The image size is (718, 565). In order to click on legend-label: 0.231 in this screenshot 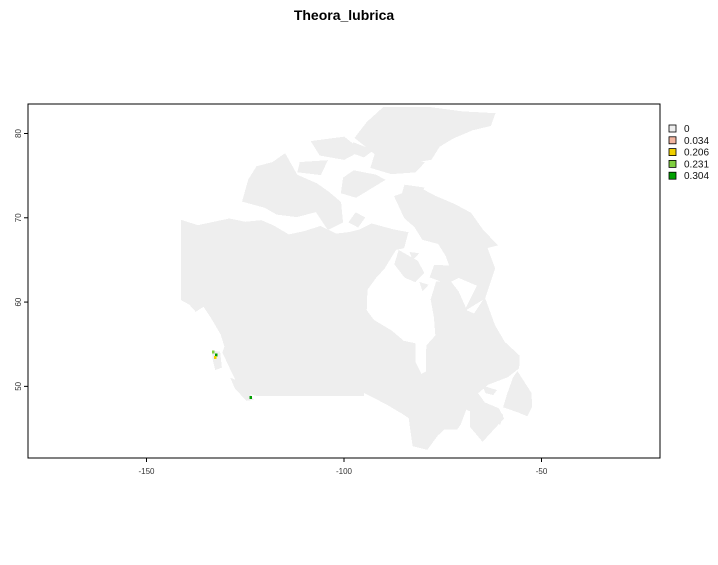, I will do `click(696, 164)`.